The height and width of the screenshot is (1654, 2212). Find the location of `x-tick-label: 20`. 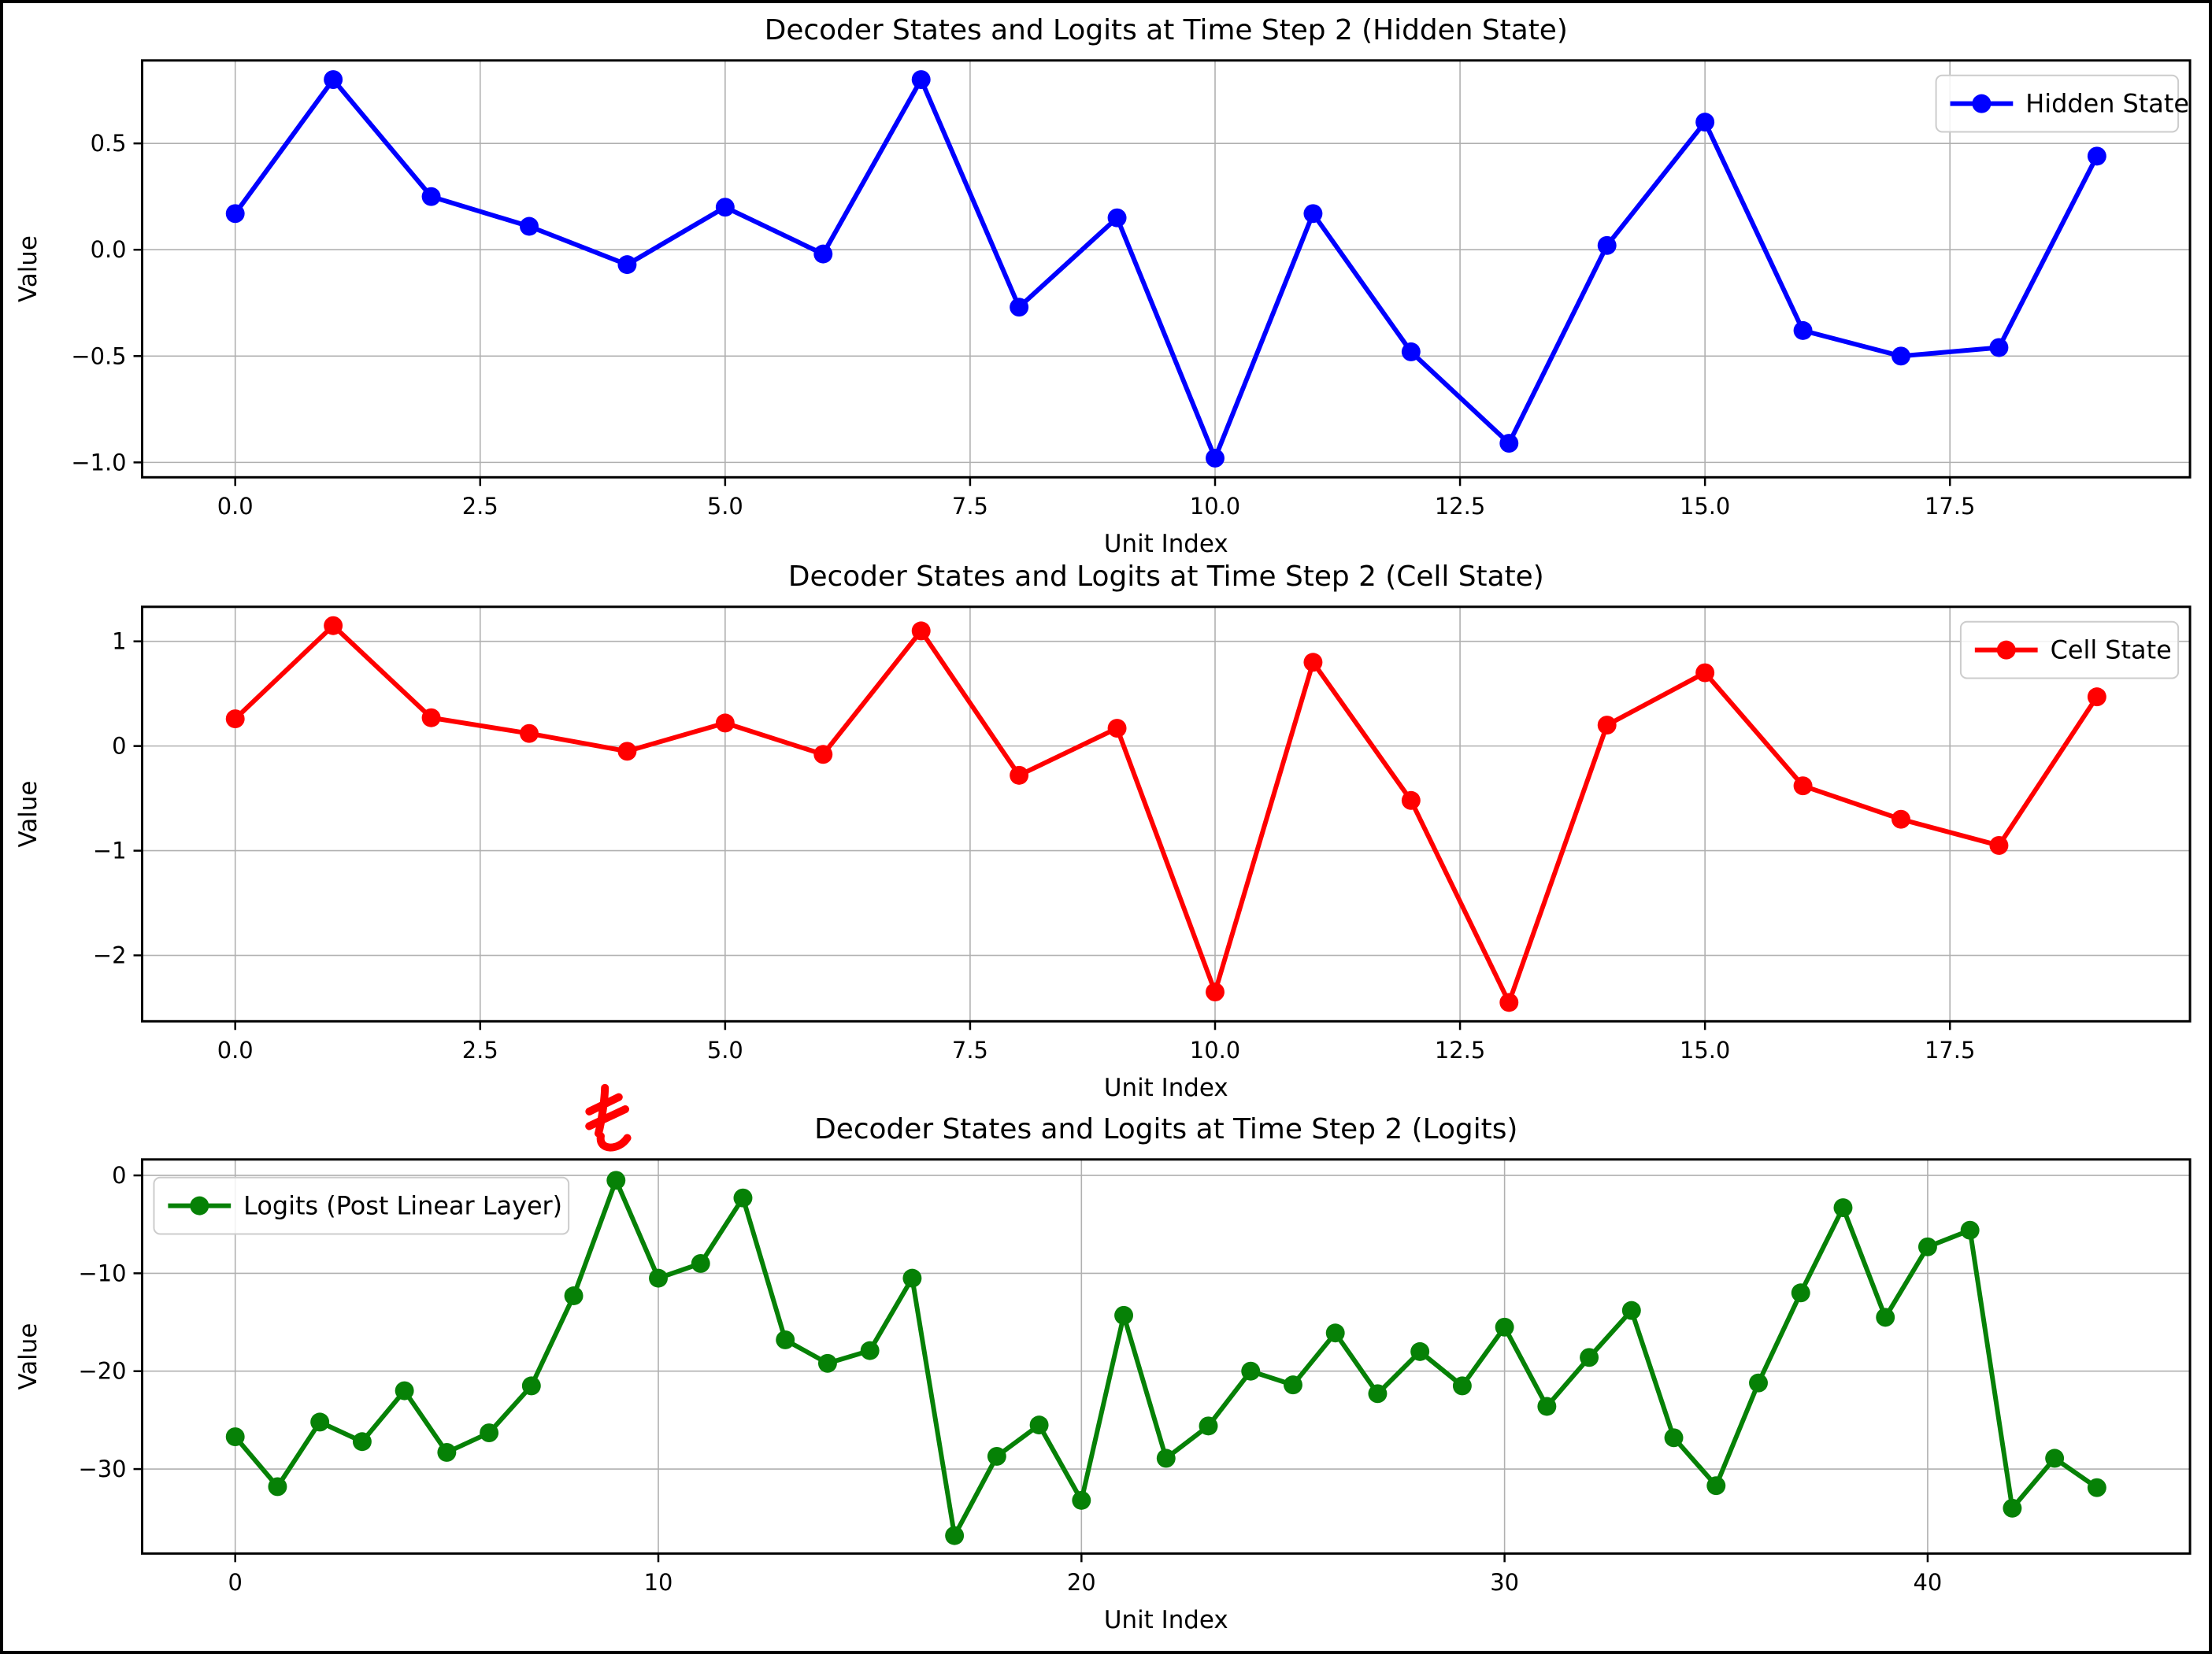

x-tick-label: 20 is located at coordinates (1081, 1582).